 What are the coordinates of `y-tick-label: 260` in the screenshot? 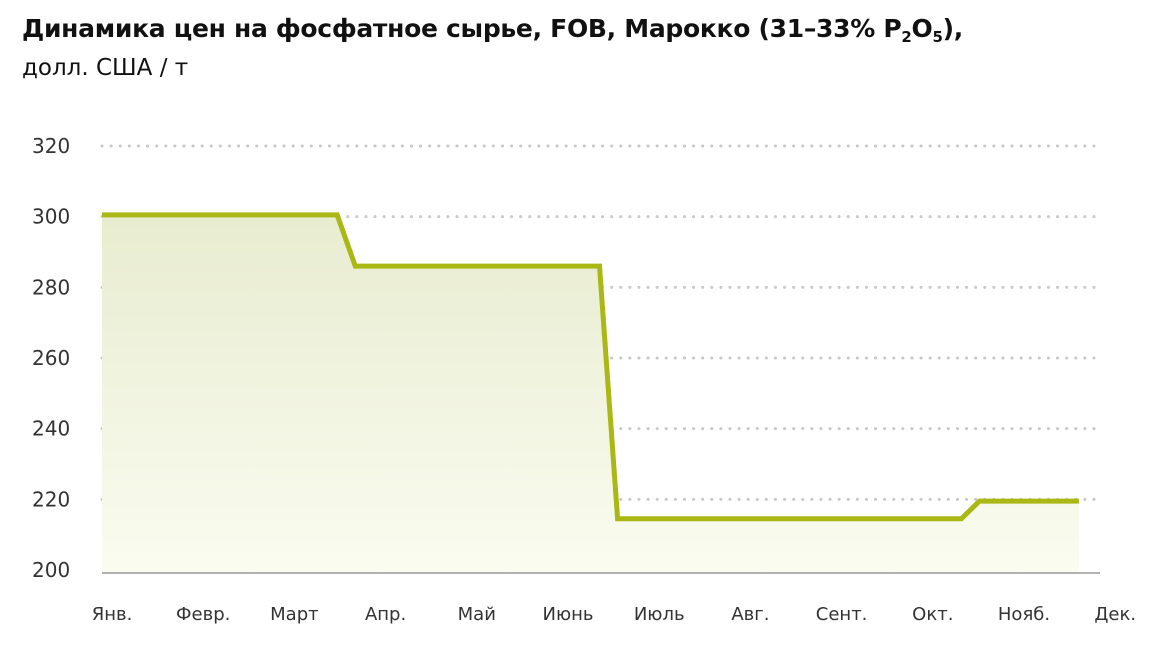 It's located at (51, 358).